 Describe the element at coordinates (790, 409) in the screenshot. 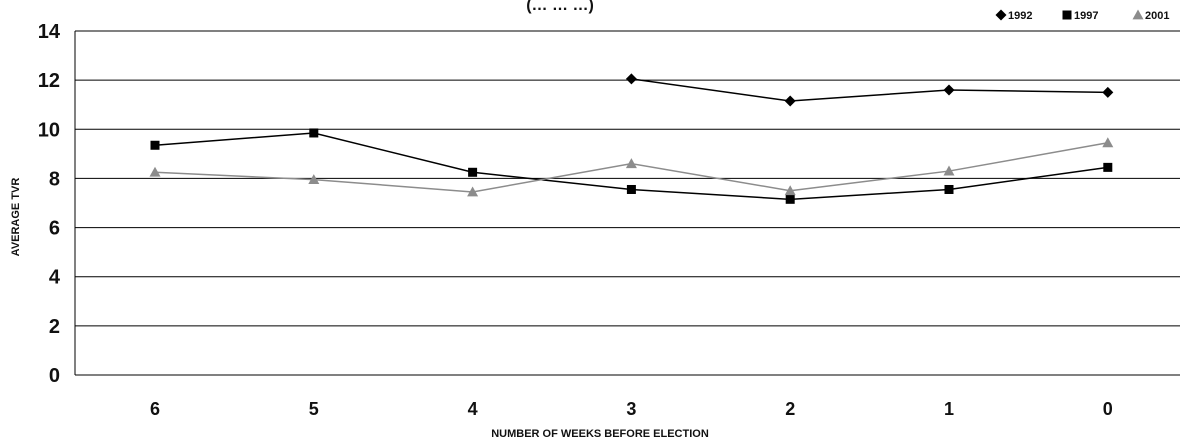

I see `x-tick-label: 2` at that location.